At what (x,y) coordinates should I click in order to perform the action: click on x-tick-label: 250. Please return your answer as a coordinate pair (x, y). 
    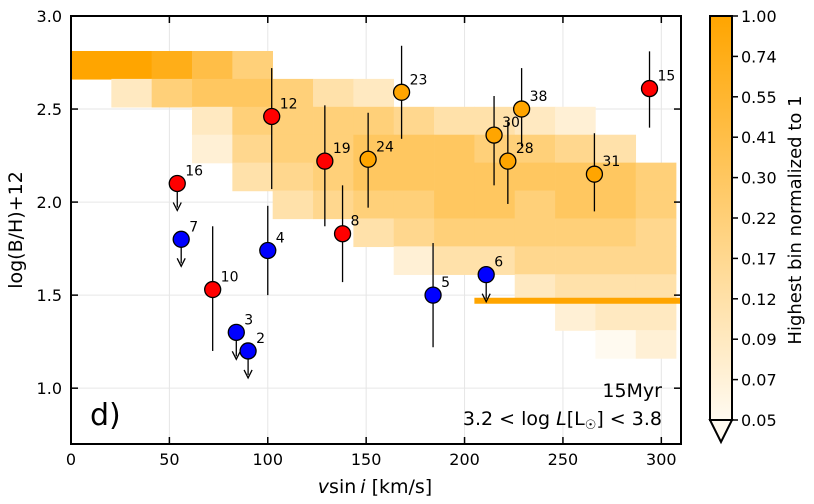
    Looking at the image, I should click on (563, 459).